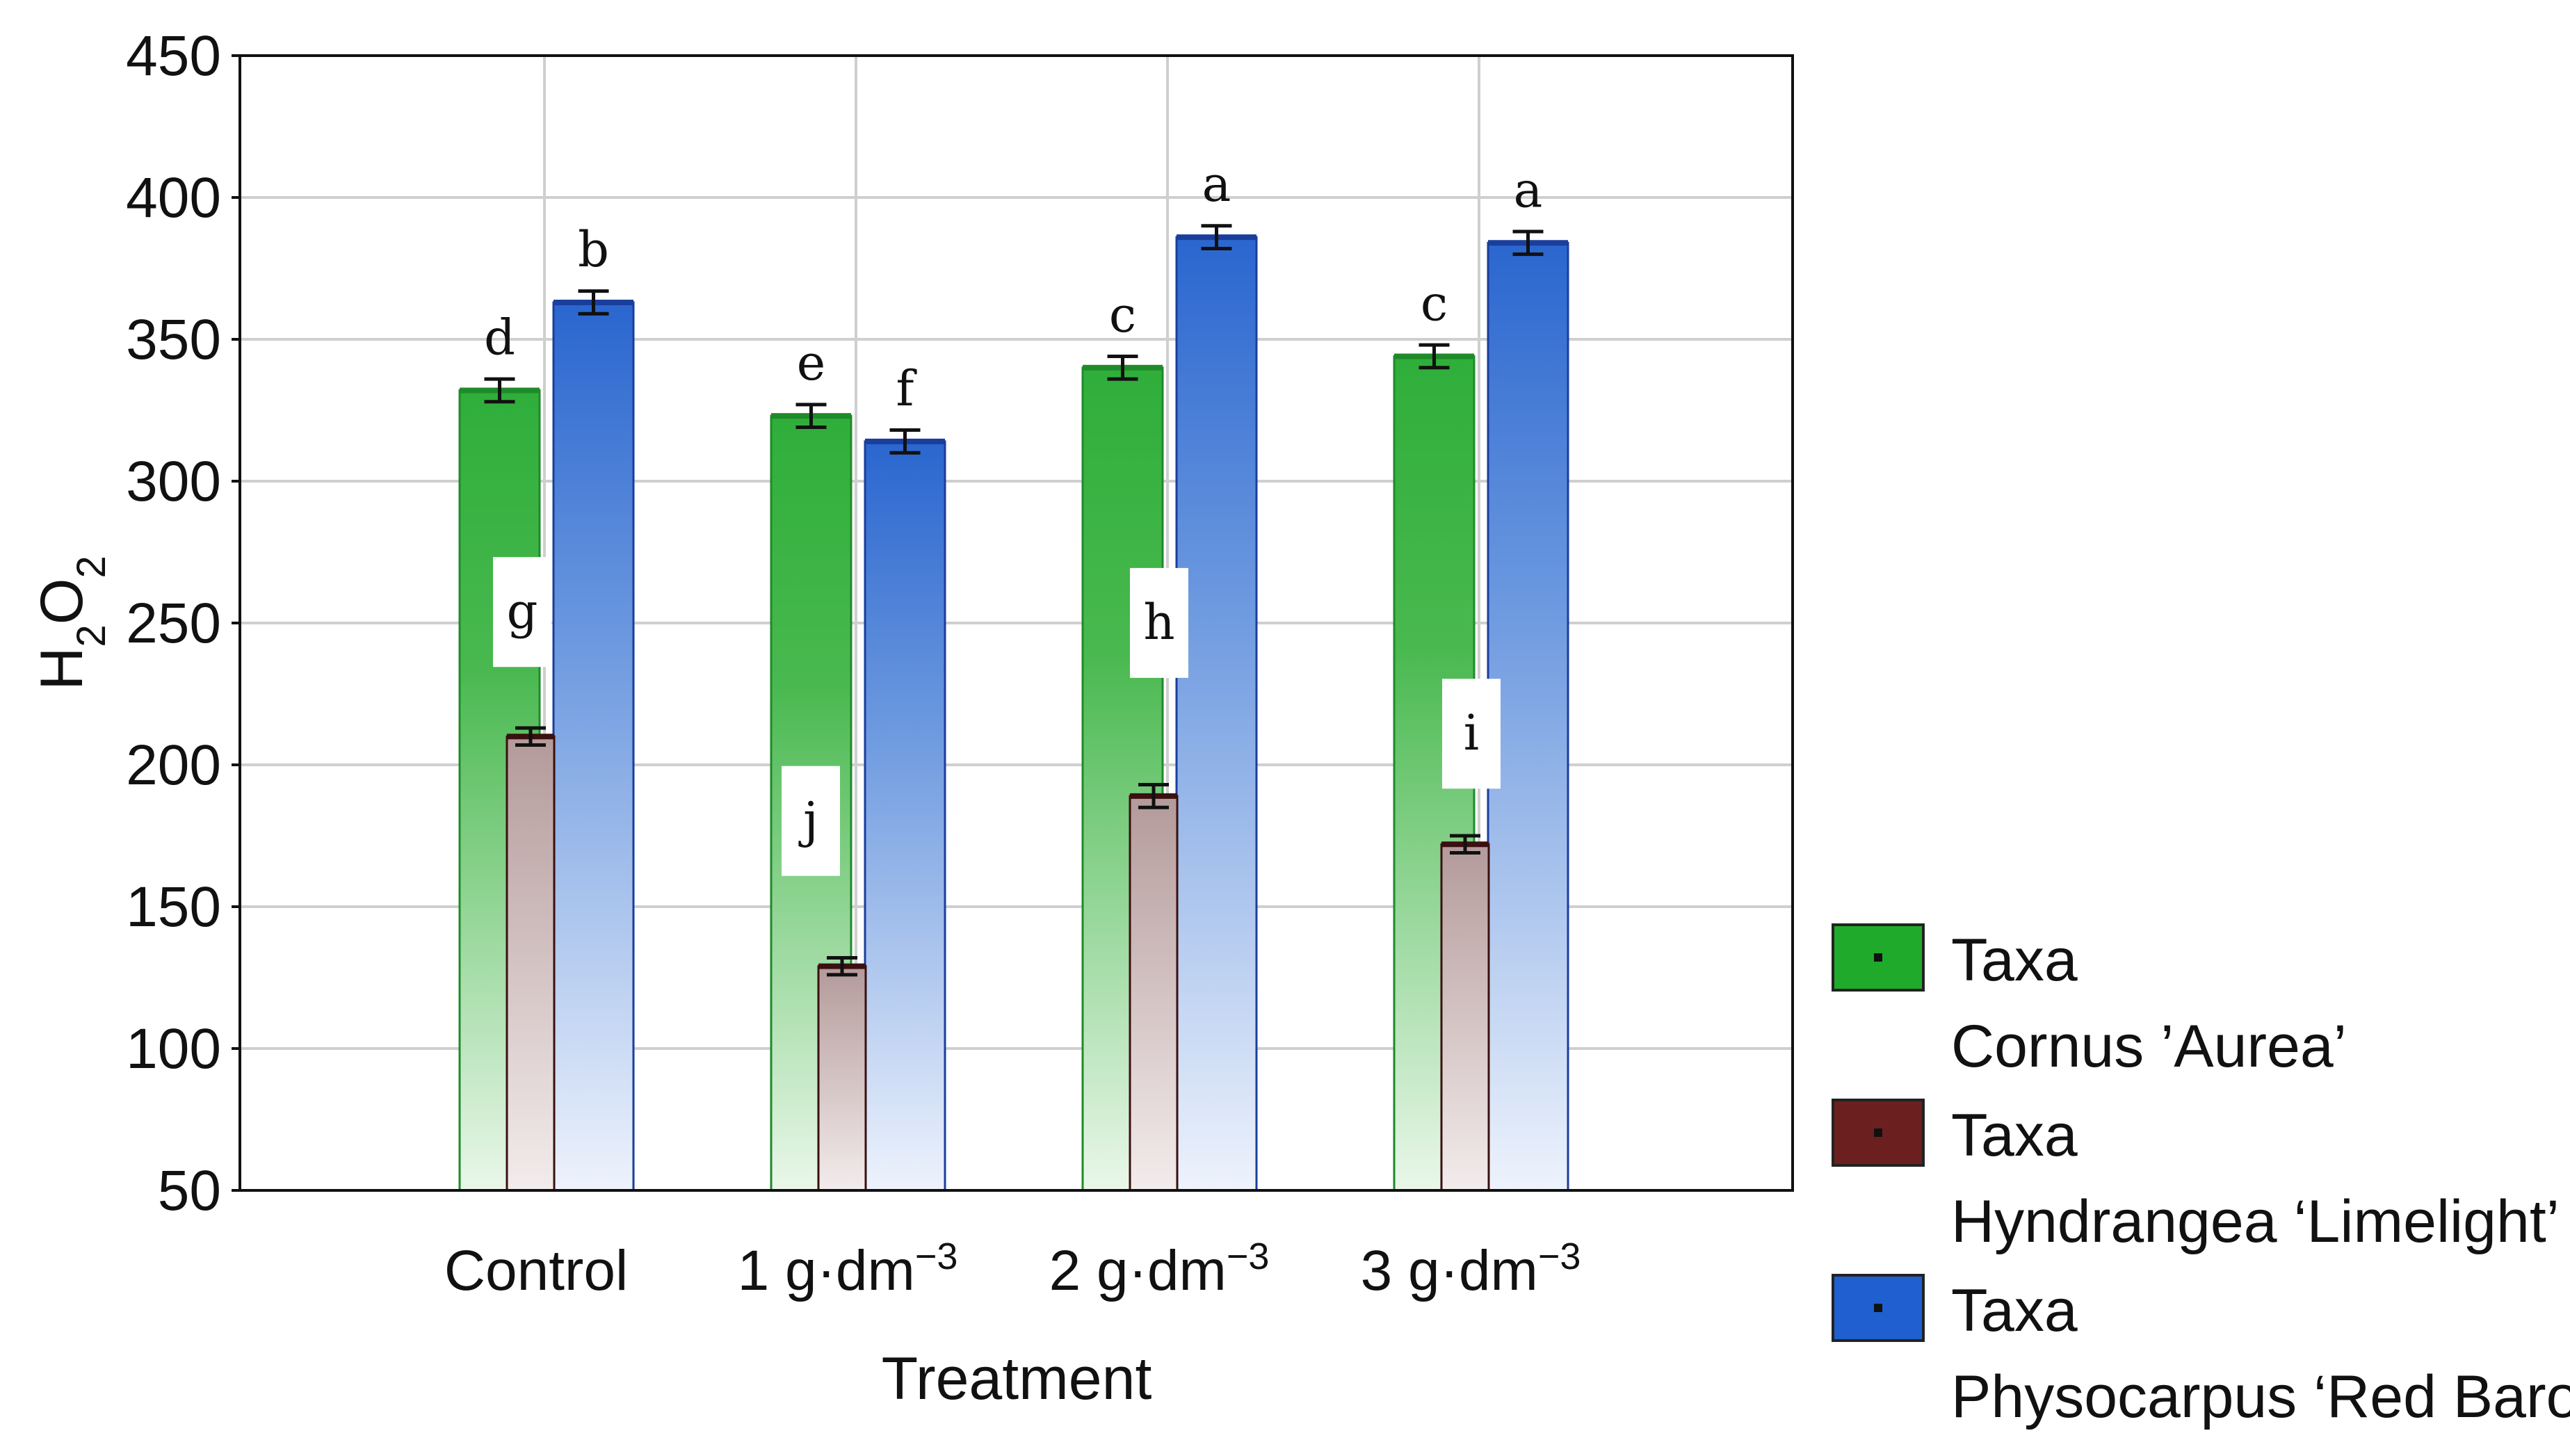 The image size is (2570, 1456). I want to click on legend-marker-cornus, so click(1878, 957).